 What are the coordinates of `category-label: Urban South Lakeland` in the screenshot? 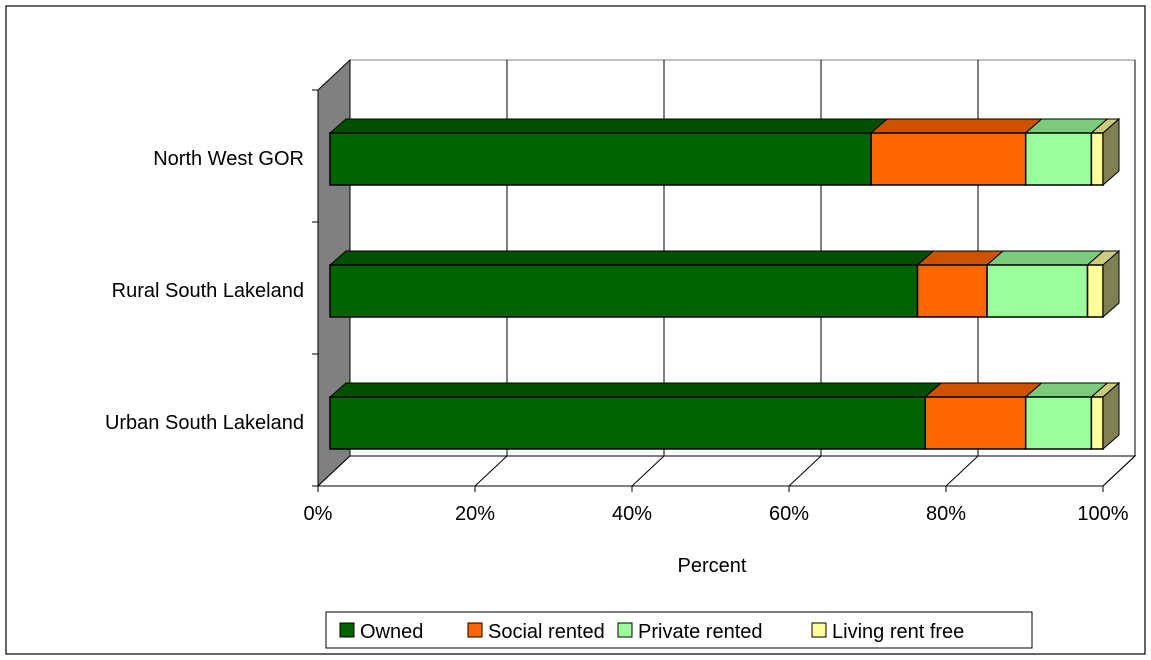 It's located at (204, 423).